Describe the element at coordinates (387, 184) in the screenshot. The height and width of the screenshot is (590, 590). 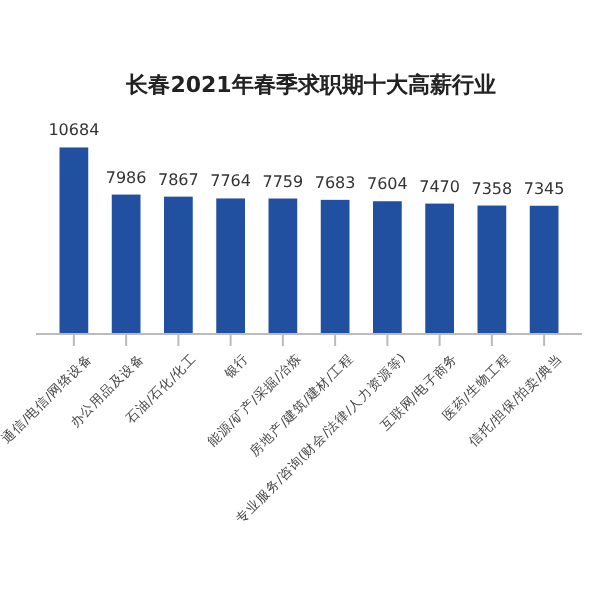
I see `data-label: 7604` at that location.